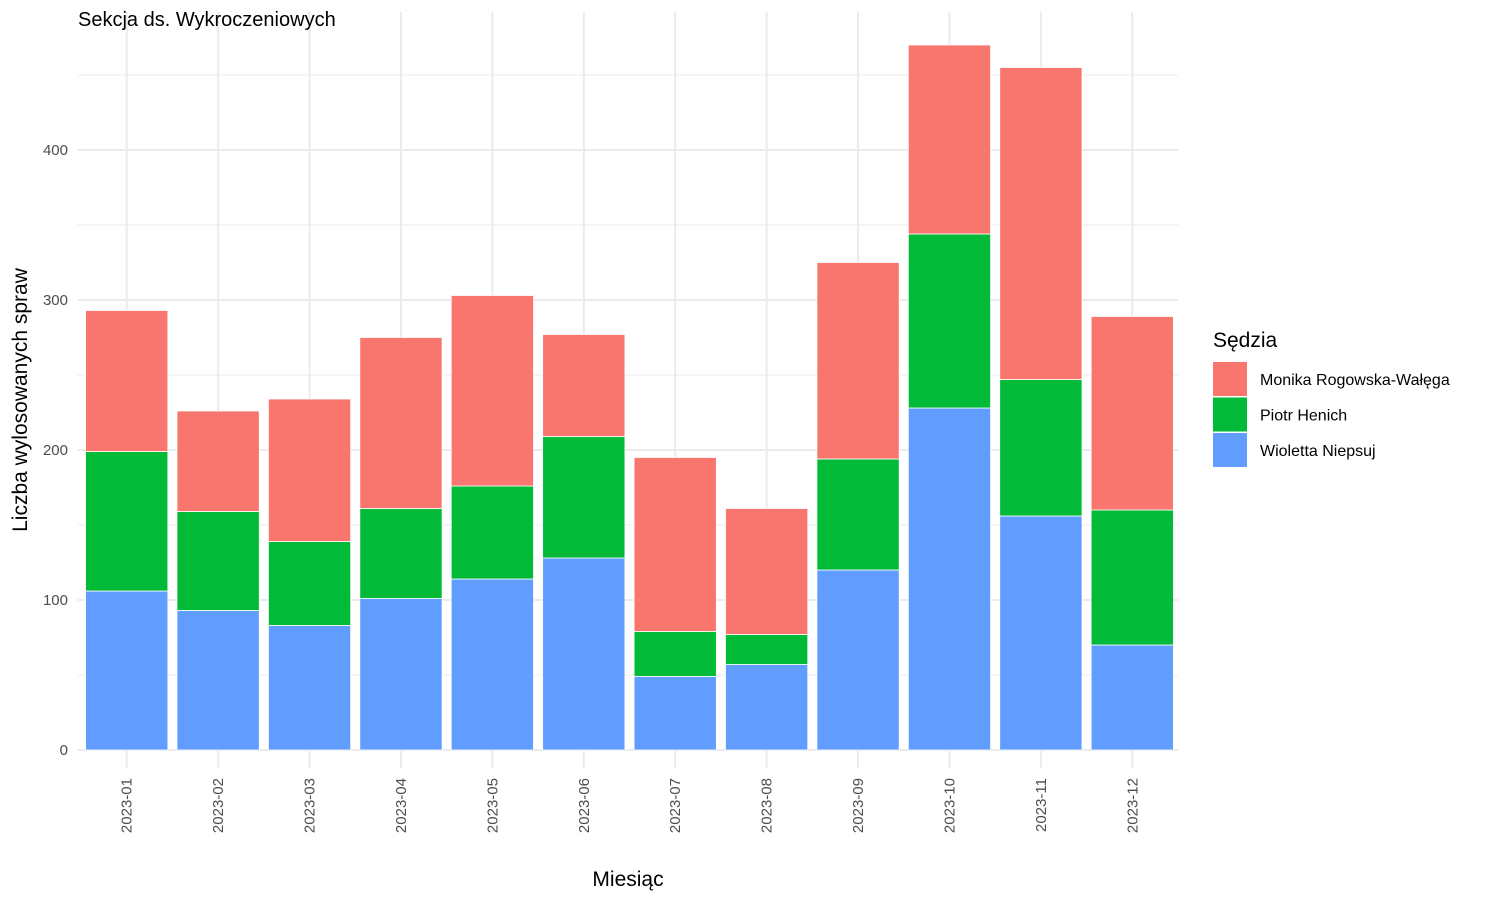 Image resolution: width=1500 pixels, height=905 pixels. I want to click on bar-2023-11-wioletta-niepsuj, so click(1041, 633).